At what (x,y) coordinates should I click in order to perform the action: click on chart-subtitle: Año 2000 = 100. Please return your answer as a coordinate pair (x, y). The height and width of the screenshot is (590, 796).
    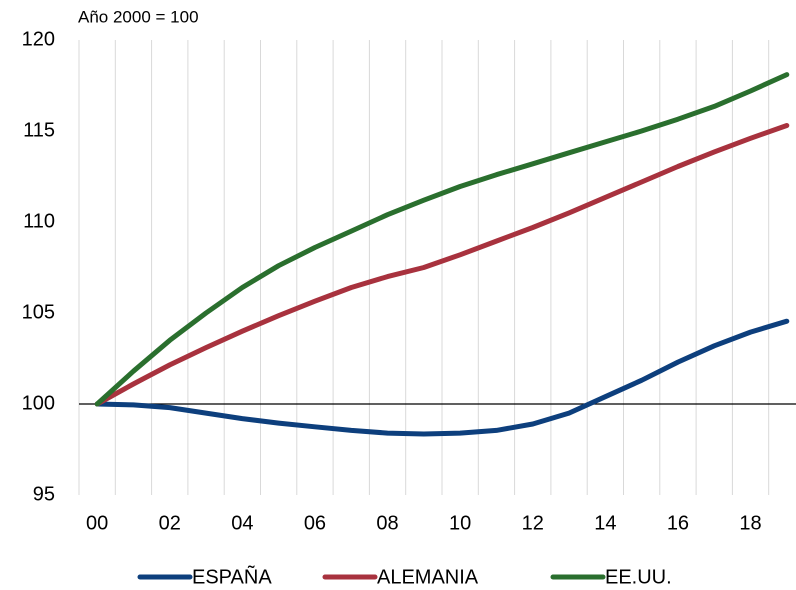
    Looking at the image, I should click on (138, 16).